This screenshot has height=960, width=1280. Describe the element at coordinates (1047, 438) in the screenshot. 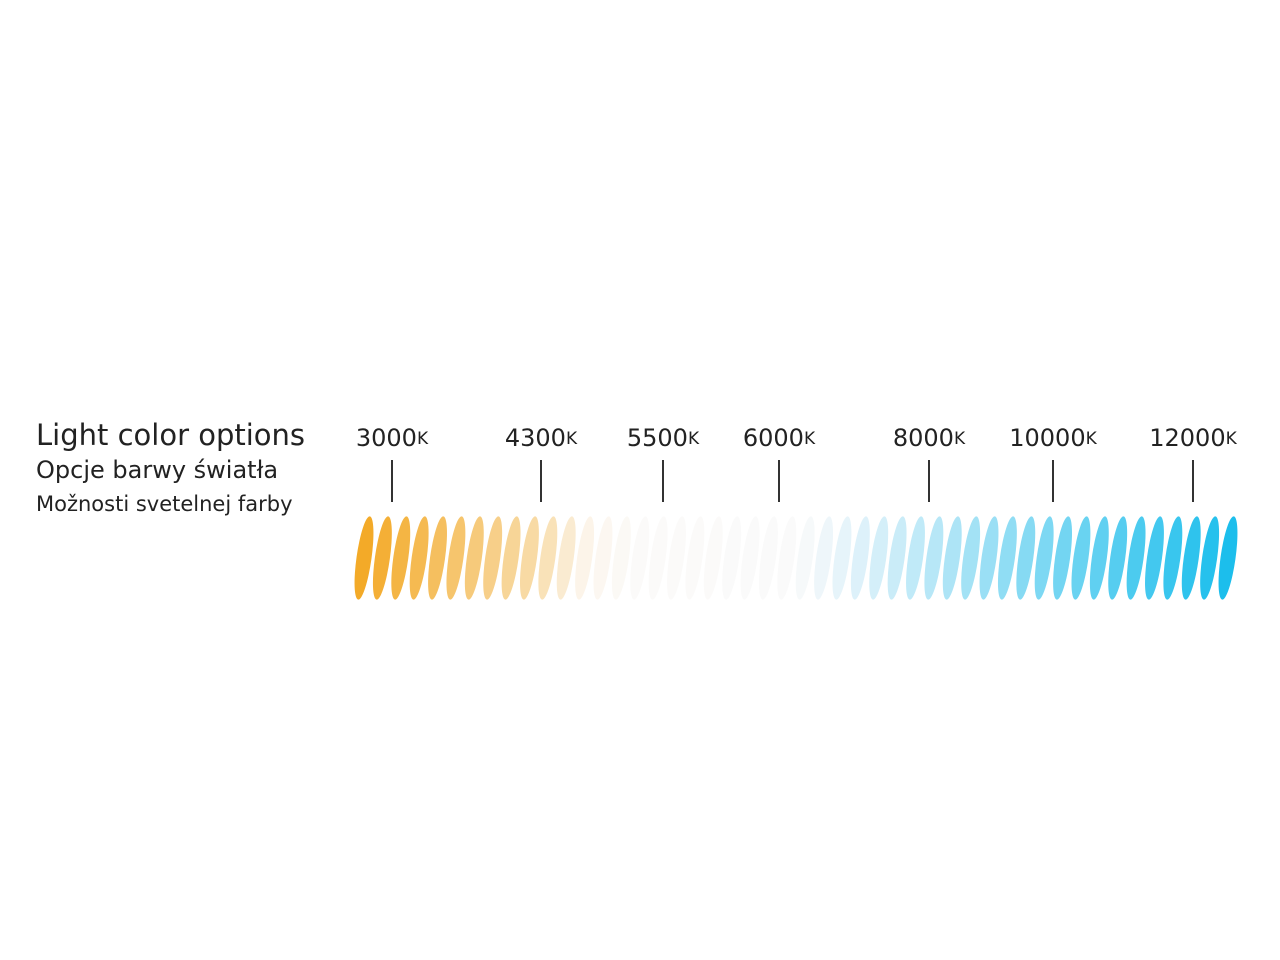

I see `temperature-number: 10000` at that location.